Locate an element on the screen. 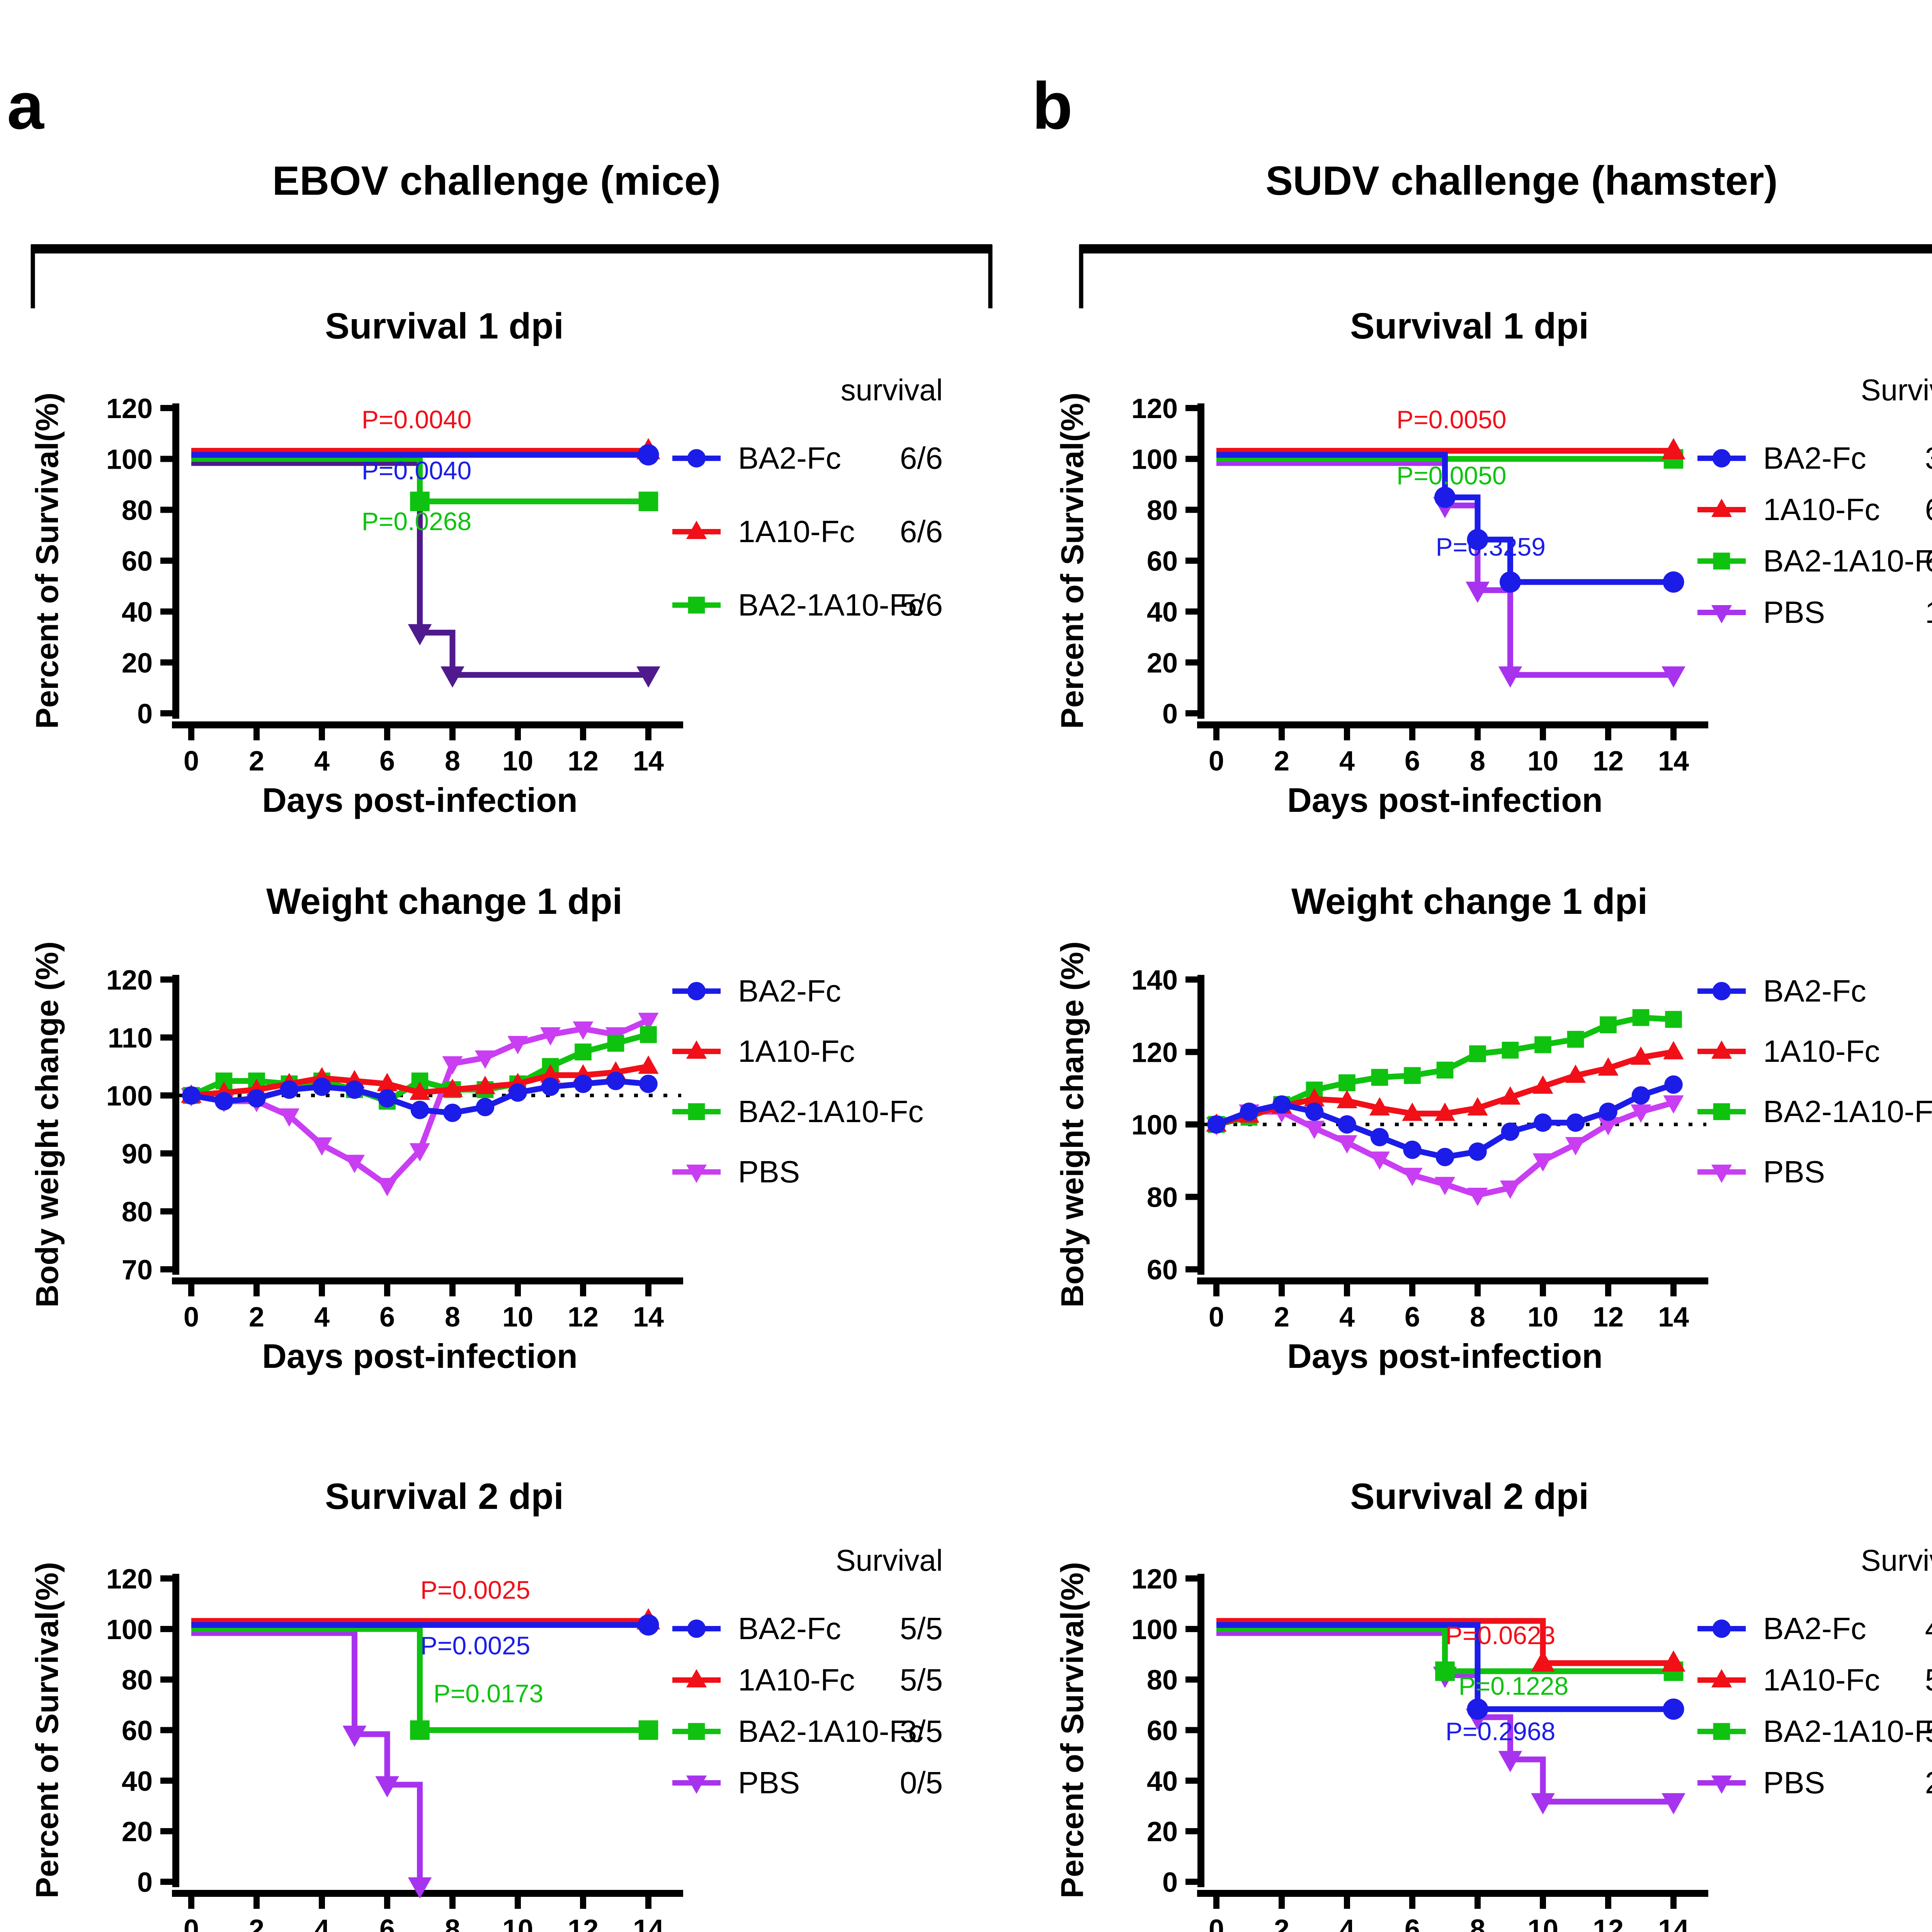 Image resolution: width=1932 pixels, height=1932 pixels. column-title-b: SUDV challenge (hamster) is located at coordinates (1522, 181).